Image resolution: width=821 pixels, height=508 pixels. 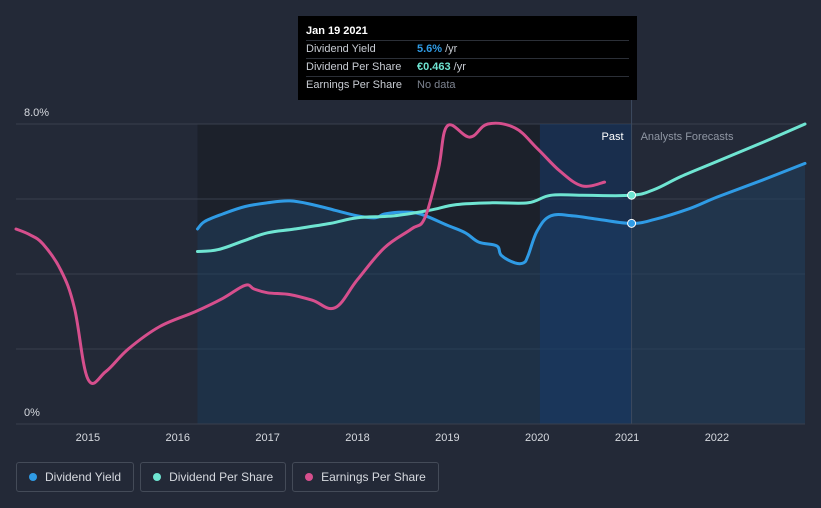 I want to click on tooltip-value: €0.463, so click(x=434, y=67).